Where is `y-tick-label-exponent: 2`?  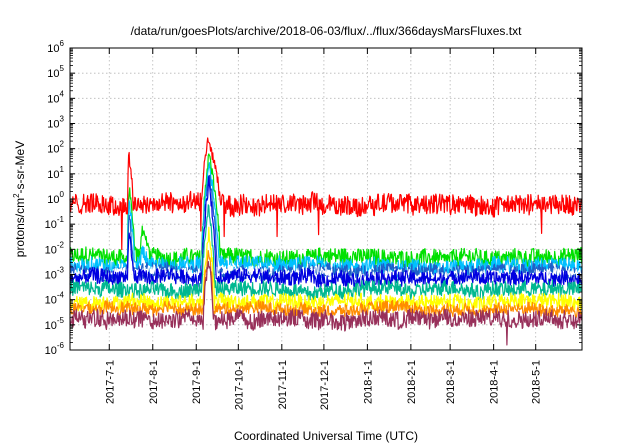 y-tick-label-exponent: 2 is located at coordinates (62, 144).